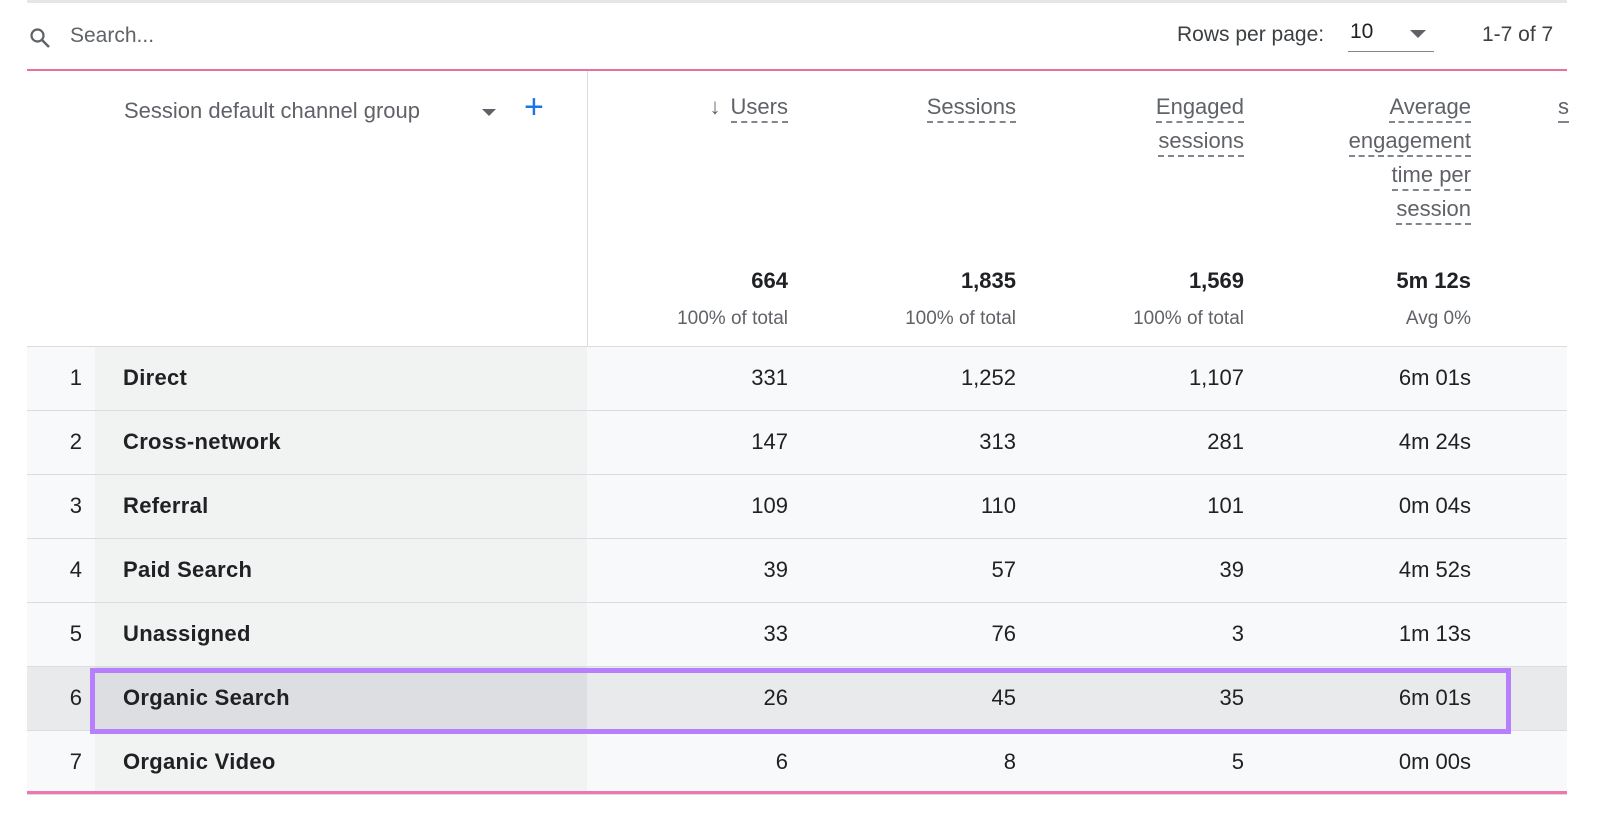 The image size is (1600, 827). I want to click on highlight-box, so click(800, 701).